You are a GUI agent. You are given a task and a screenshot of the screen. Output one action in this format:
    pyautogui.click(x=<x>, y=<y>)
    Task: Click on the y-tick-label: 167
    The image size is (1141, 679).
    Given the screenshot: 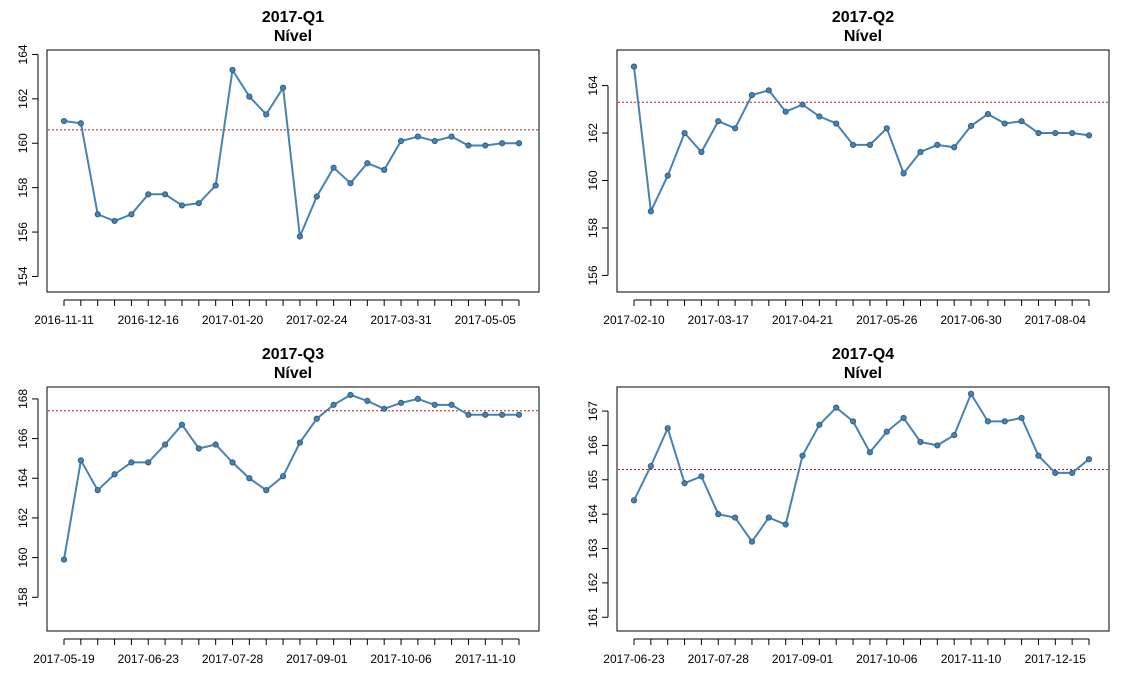 What is the action you would take?
    pyautogui.click(x=593, y=411)
    